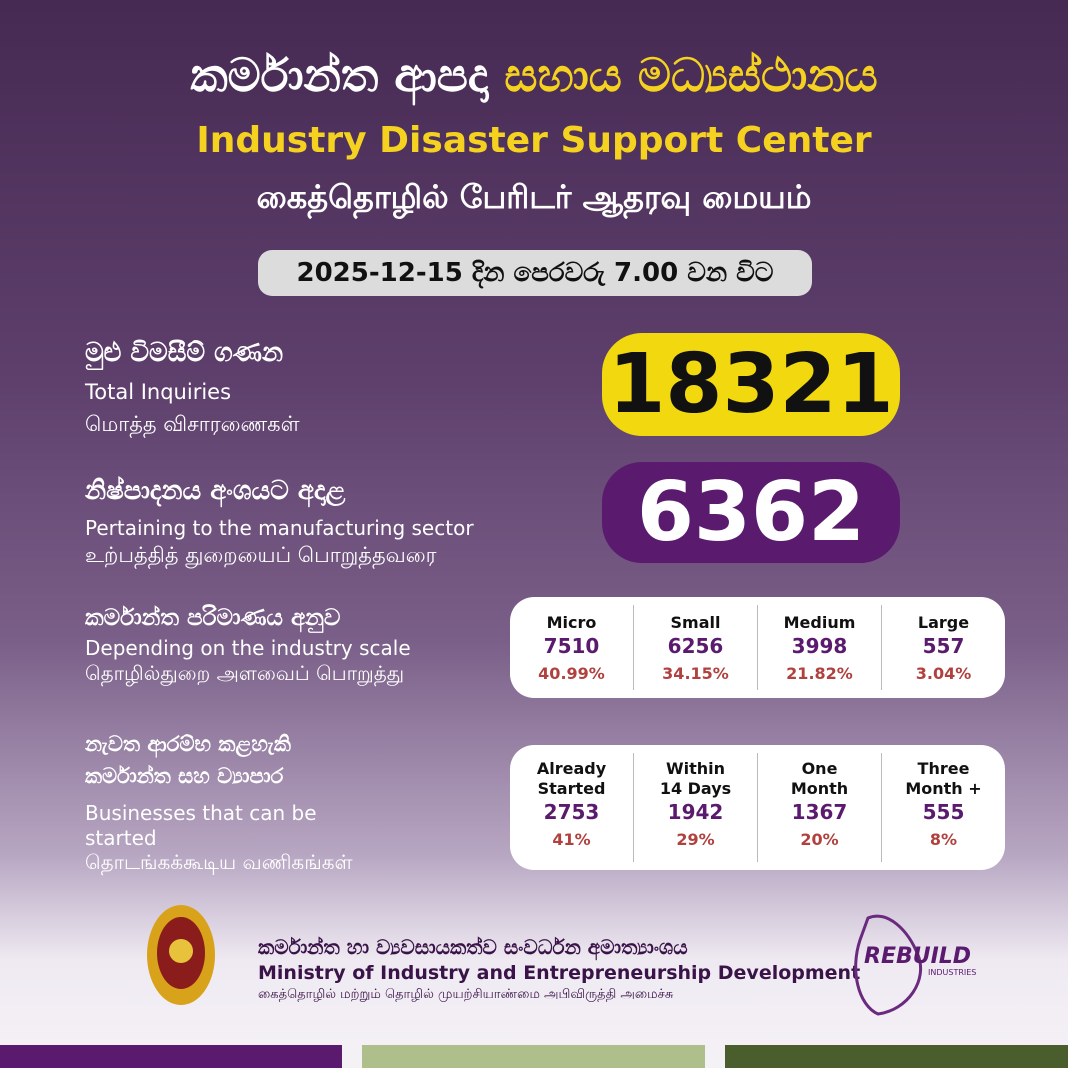  Describe the element at coordinates (952, 972) in the screenshot. I see `logo-subtitle: INDUSTRIES` at that location.